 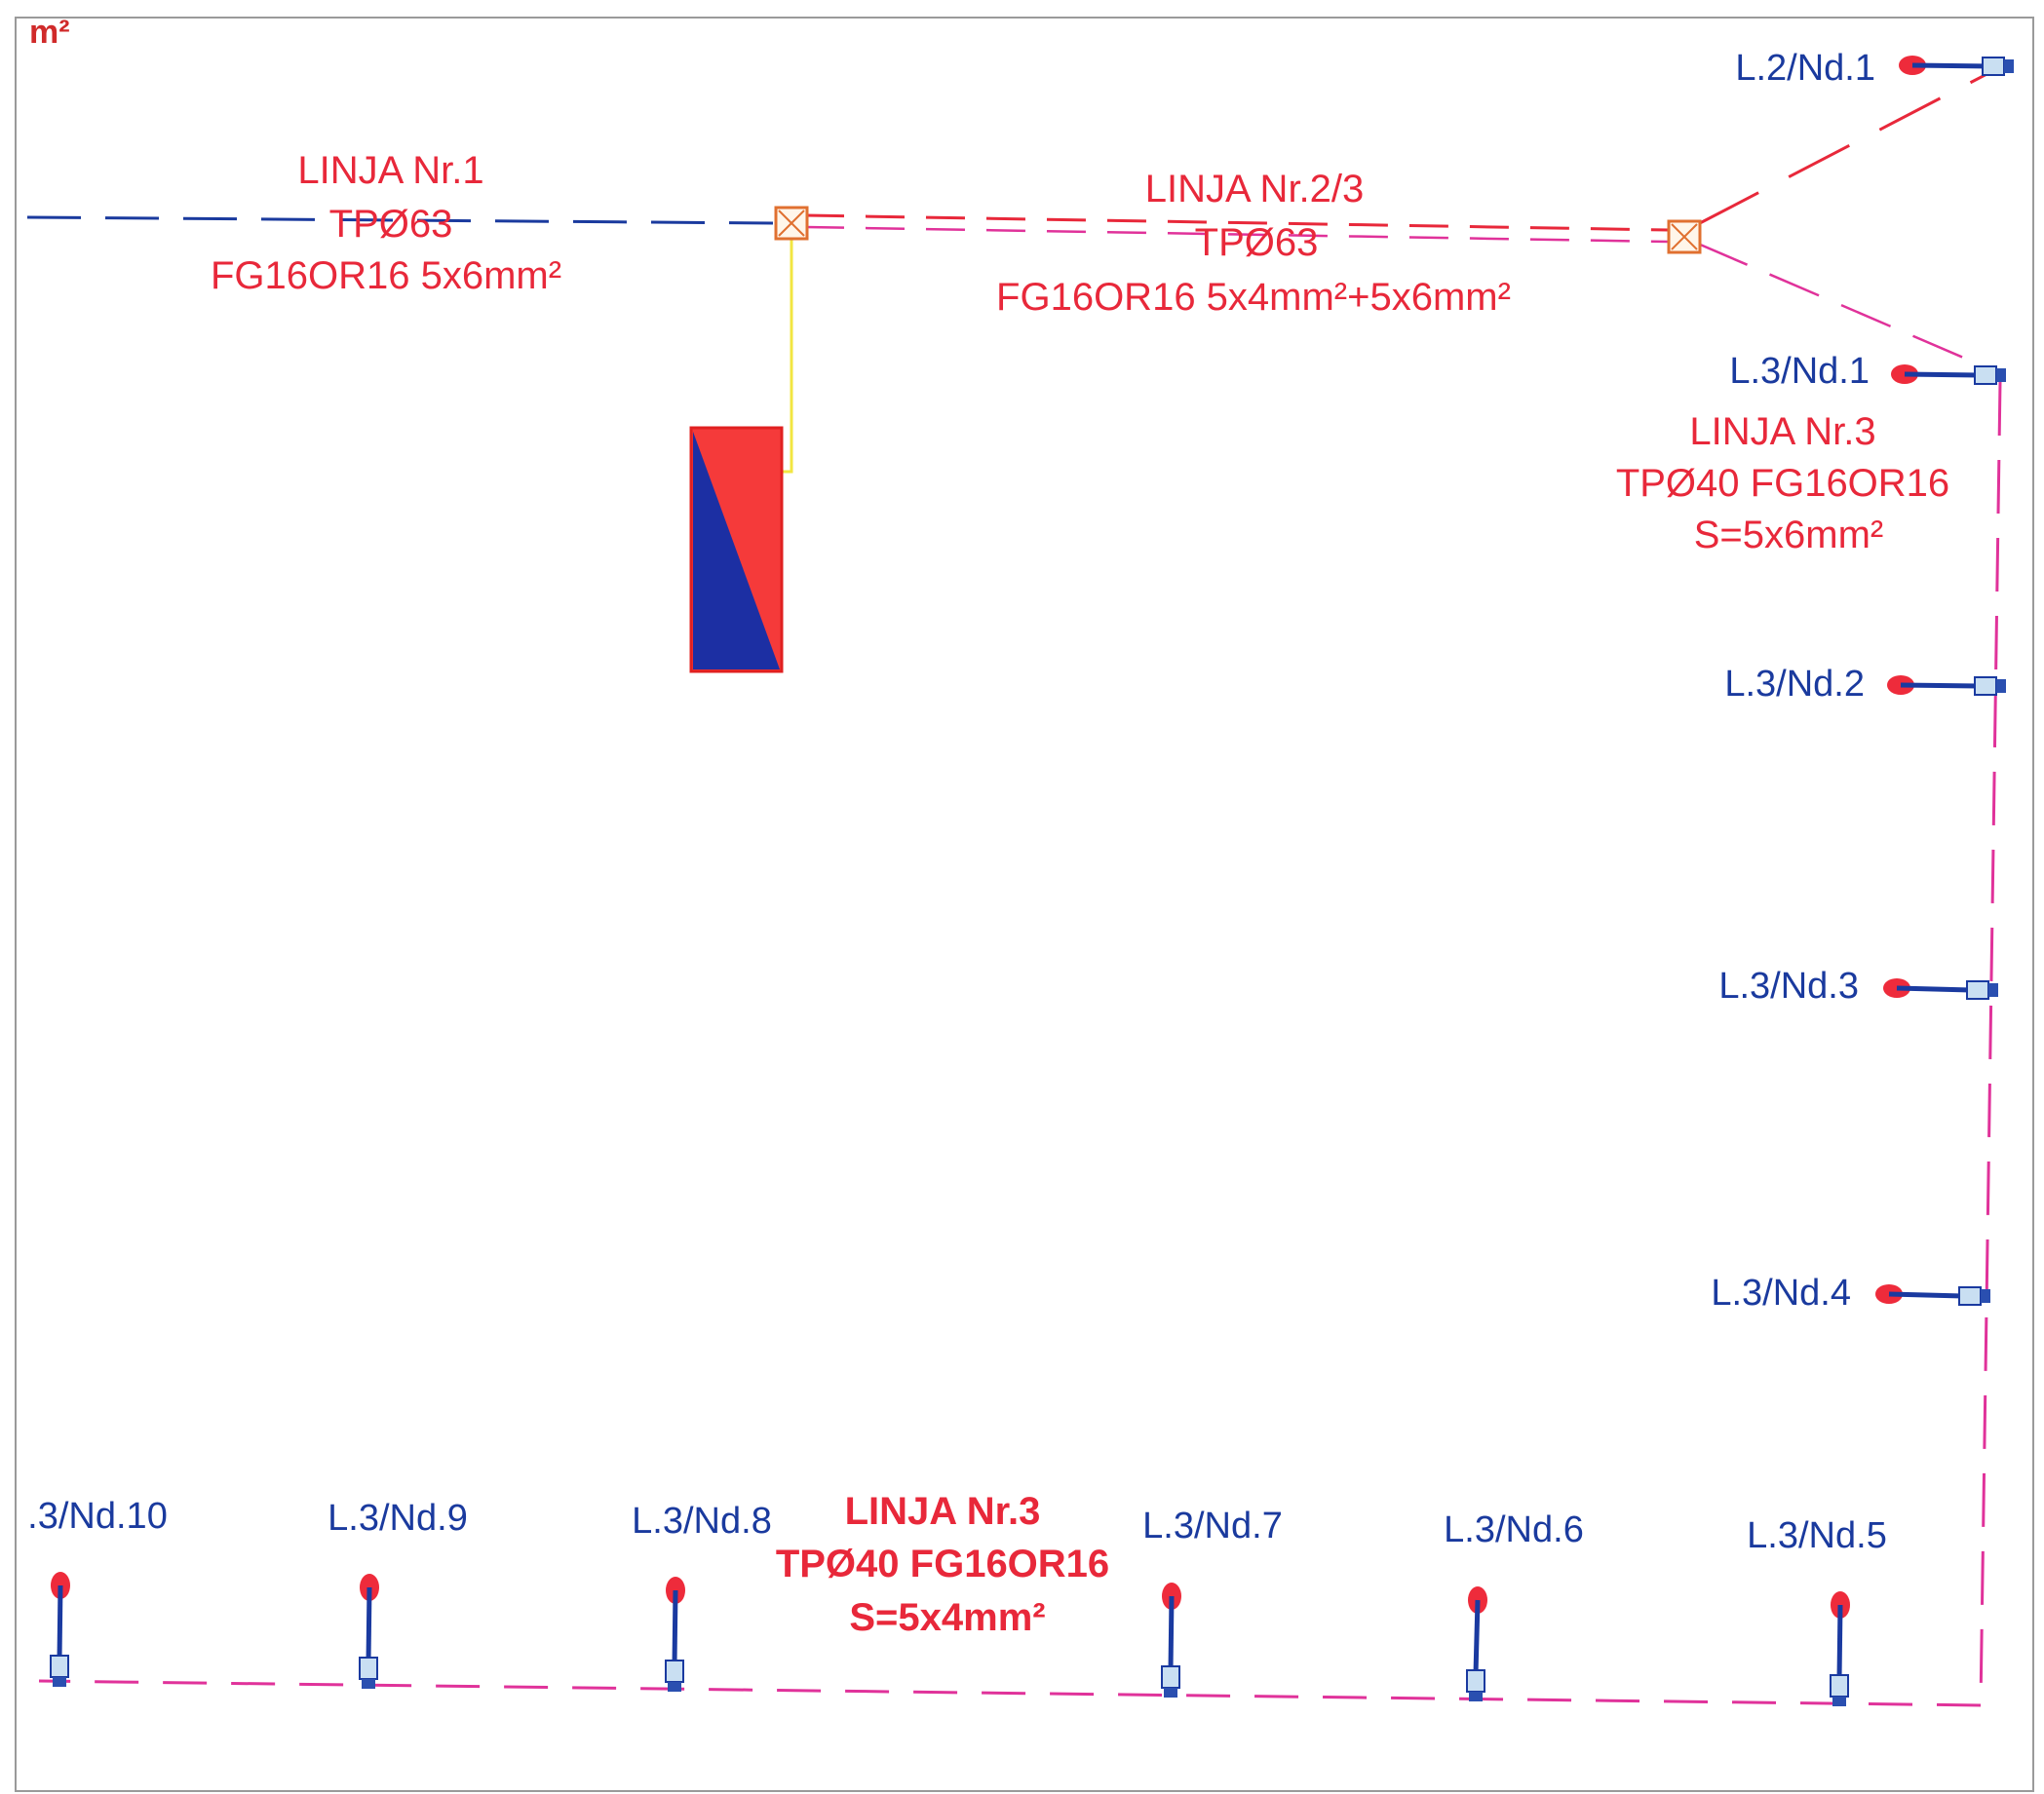 I want to click on line3-right-section: S=5x6mm², so click(x=1789, y=535).